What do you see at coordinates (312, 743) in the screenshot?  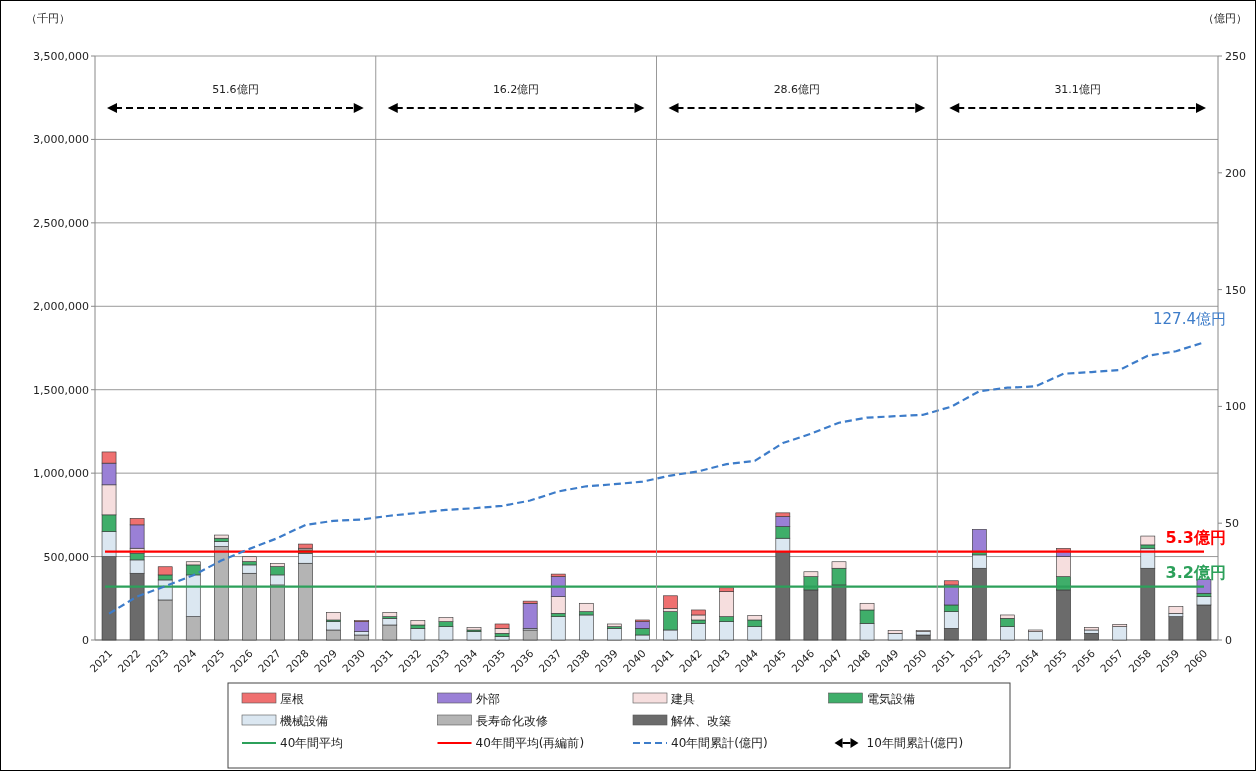 I see `legend-label: 40年間平均` at bounding box center [312, 743].